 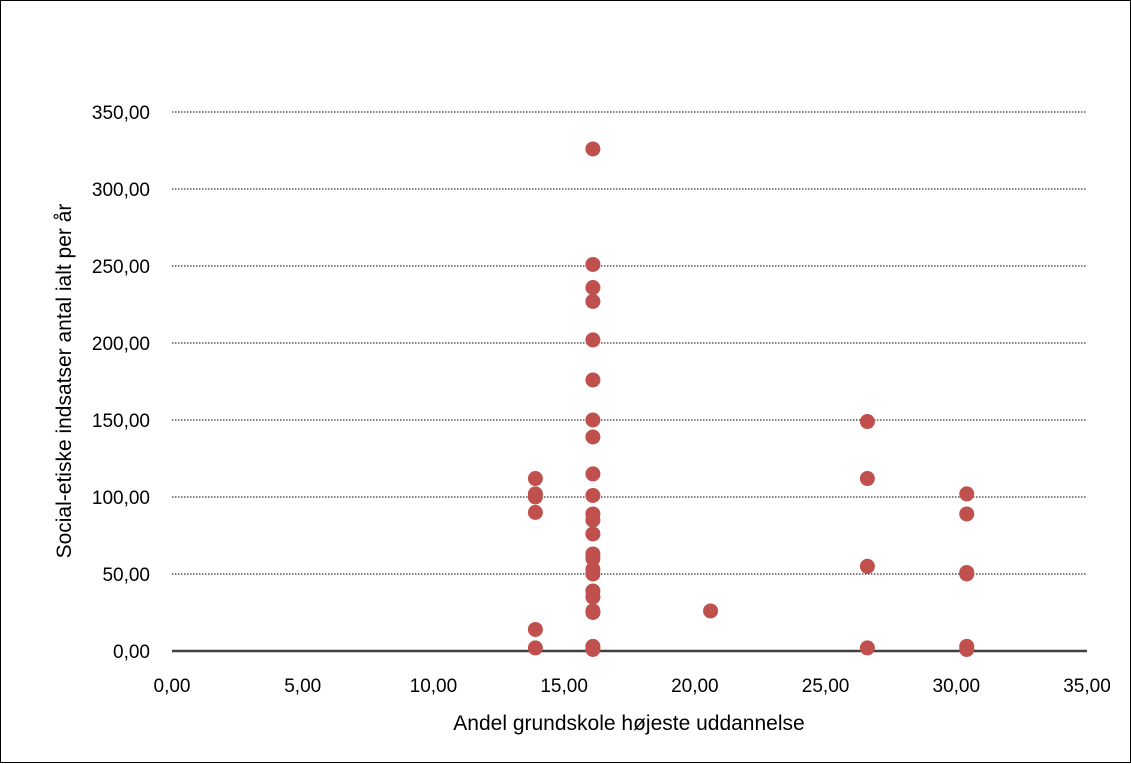 What do you see at coordinates (121, 190) in the screenshot?
I see `y-tick-label: 300,00` at bounding box center [121, 190].